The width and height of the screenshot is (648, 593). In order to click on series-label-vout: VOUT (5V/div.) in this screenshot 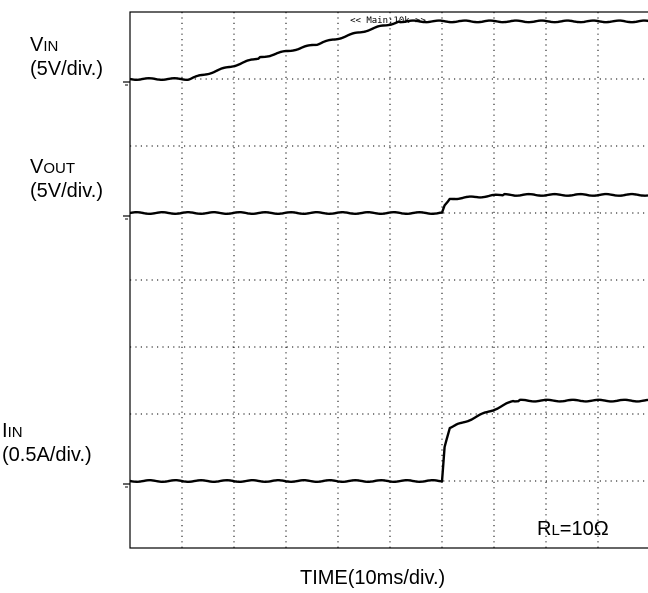, I will do `click(66, 179)`.